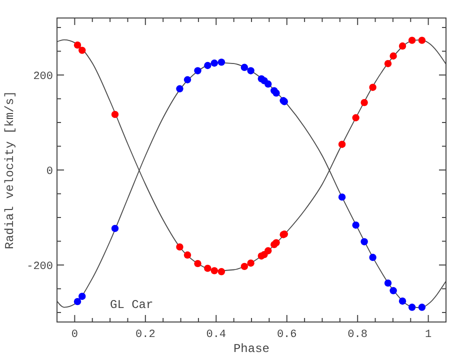 The image size is (463, 354). Describe the element at coordinates (216, 335) in the screenshot. I see `x-tick-label: 0.4` at that location.